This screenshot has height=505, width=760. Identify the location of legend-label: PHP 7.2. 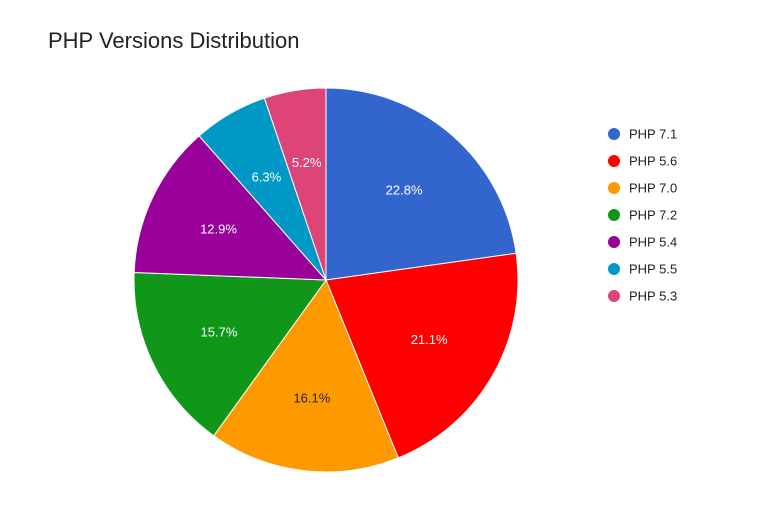
(653, 215).